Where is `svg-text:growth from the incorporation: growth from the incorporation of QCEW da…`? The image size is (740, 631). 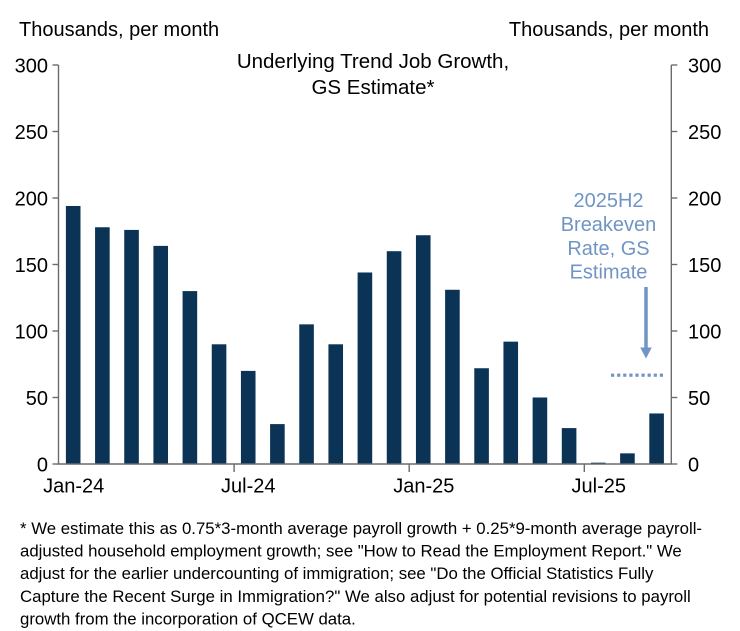
svg-text:growth from the incorporation: growth from the incorporation of QCEW da… is located at coordinates (188, 618).